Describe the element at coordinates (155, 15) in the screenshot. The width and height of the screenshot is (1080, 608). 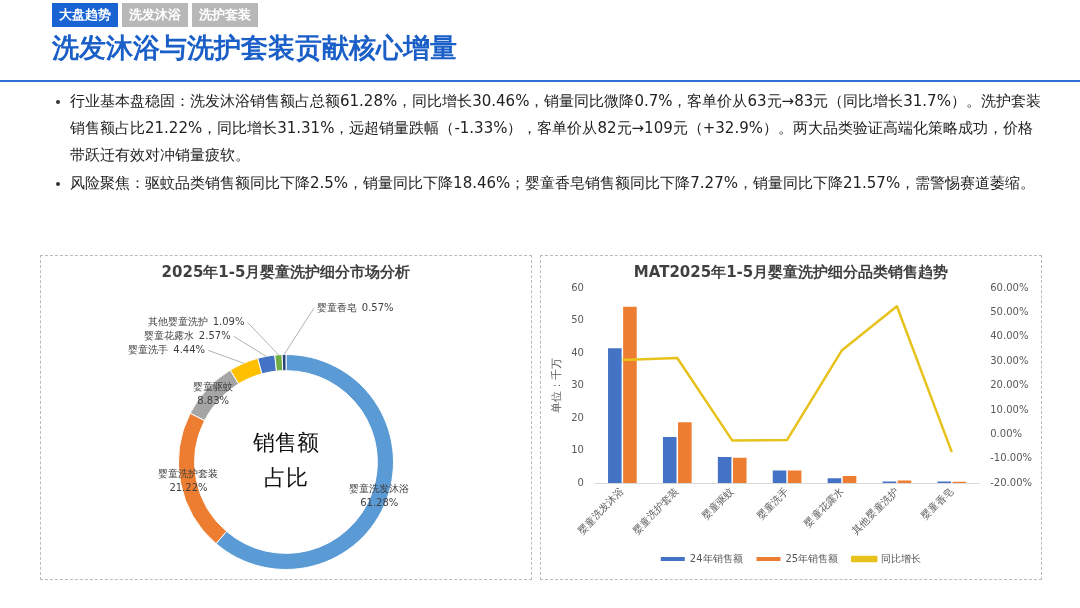
I see `text: 洗发沐浴` at that location.